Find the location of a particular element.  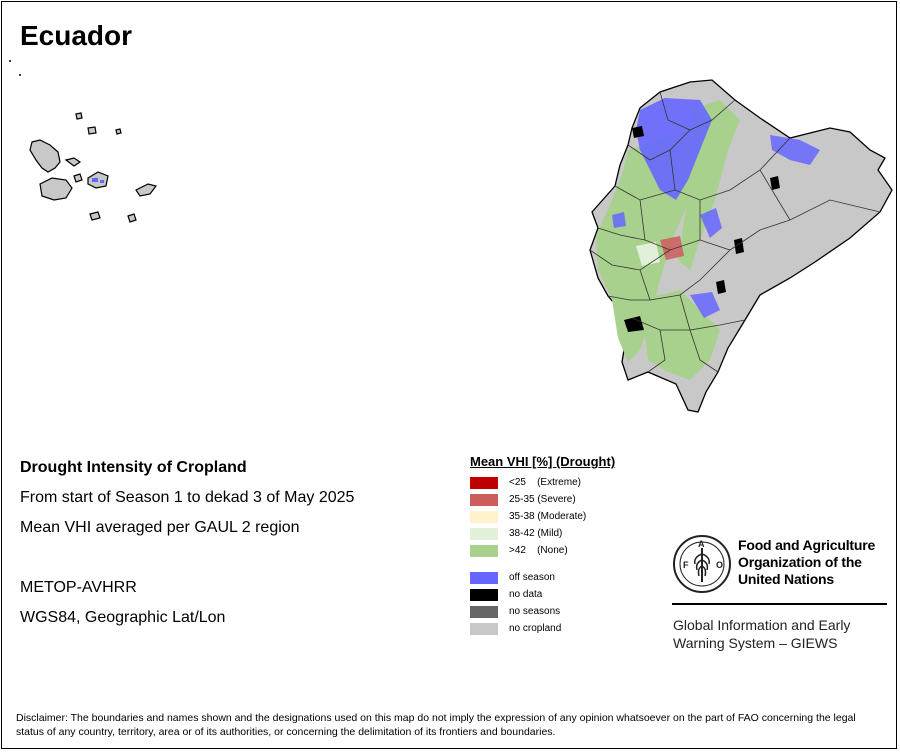

legend-label: 35-38 (Moderate) is located at coordinates (548, 516).